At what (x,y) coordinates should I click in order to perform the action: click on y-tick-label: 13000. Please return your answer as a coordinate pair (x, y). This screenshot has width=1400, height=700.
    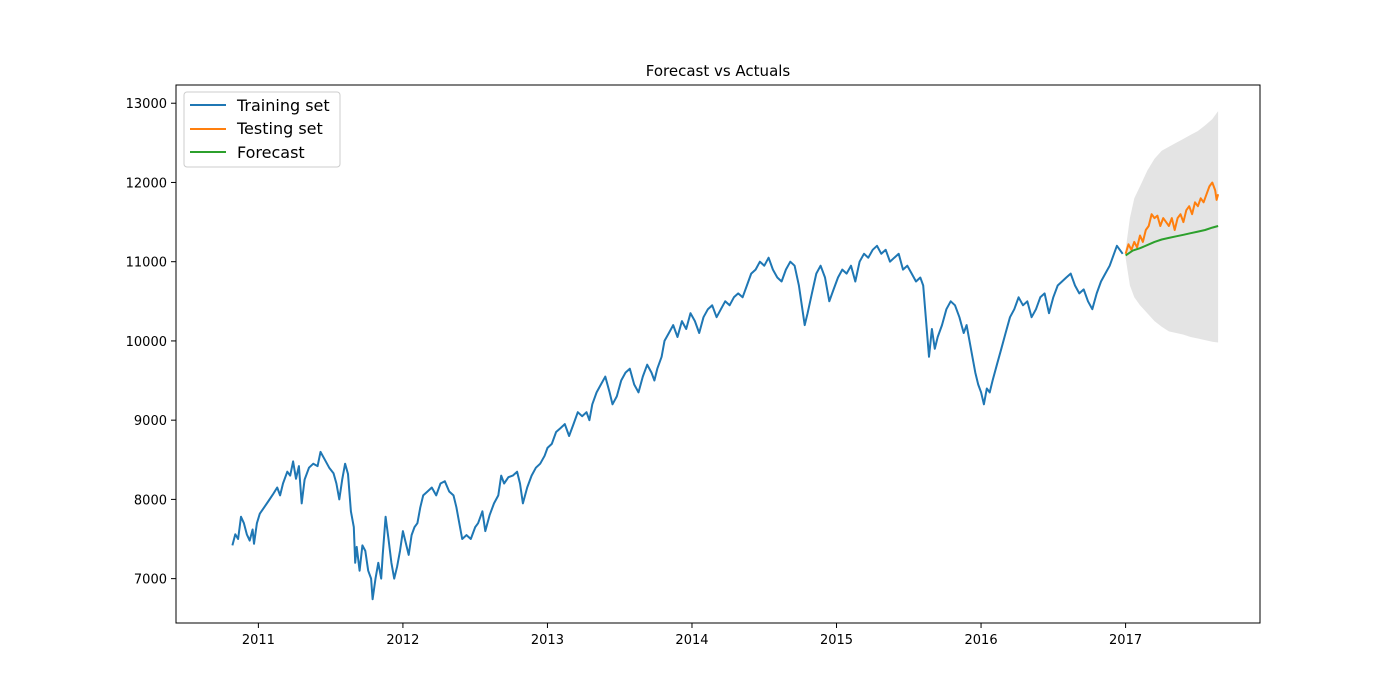
    Looking at the image, I should click on (146, 104).